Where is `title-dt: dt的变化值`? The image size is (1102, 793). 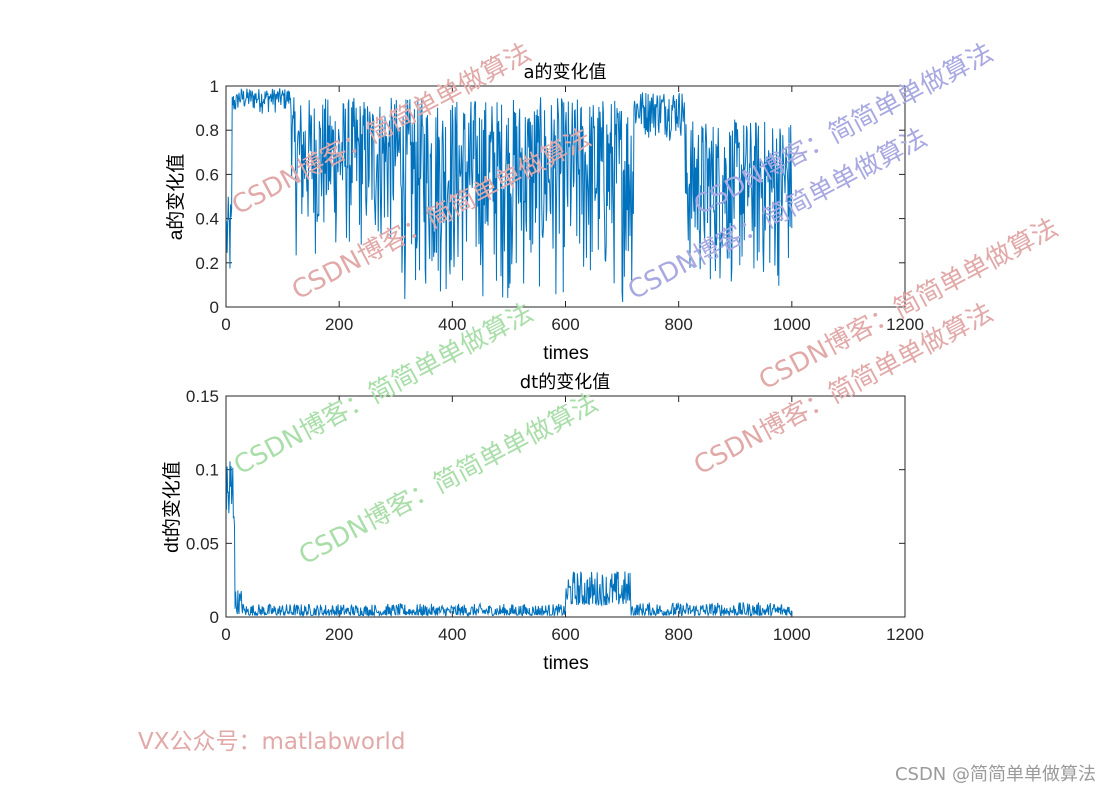
title-dt: dt的变化值 is located at coordinates (565, 382).